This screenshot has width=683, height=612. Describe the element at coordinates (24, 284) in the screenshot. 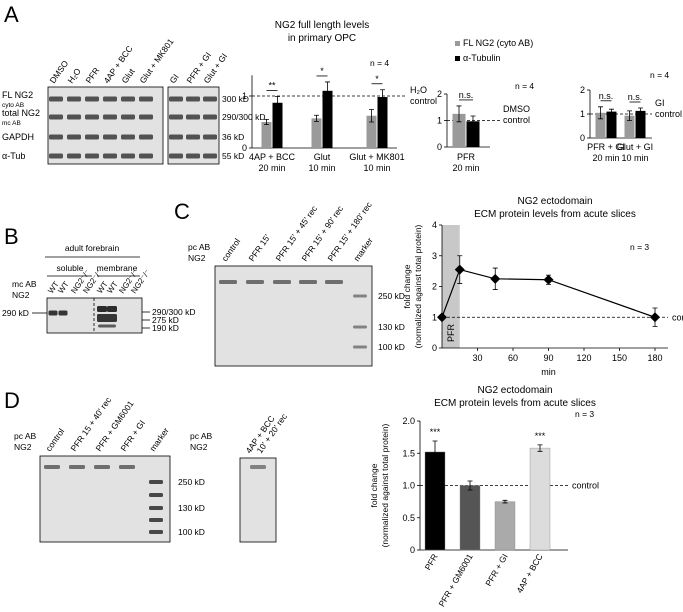

I see `antibody-label: mc AB` at that location.